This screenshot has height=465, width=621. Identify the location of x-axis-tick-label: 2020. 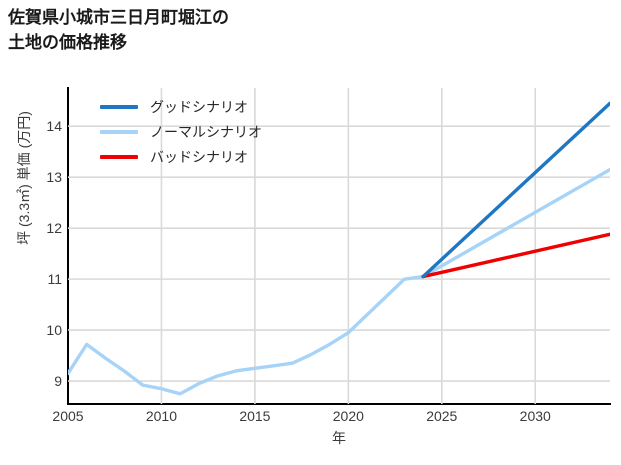
(348, 416).